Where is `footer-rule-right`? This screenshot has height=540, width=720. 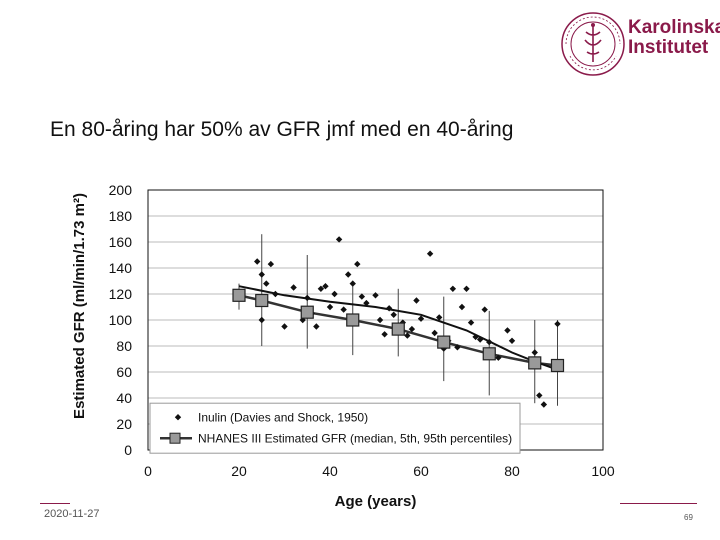 footer-rule-right is located at coordinates (658, 503).